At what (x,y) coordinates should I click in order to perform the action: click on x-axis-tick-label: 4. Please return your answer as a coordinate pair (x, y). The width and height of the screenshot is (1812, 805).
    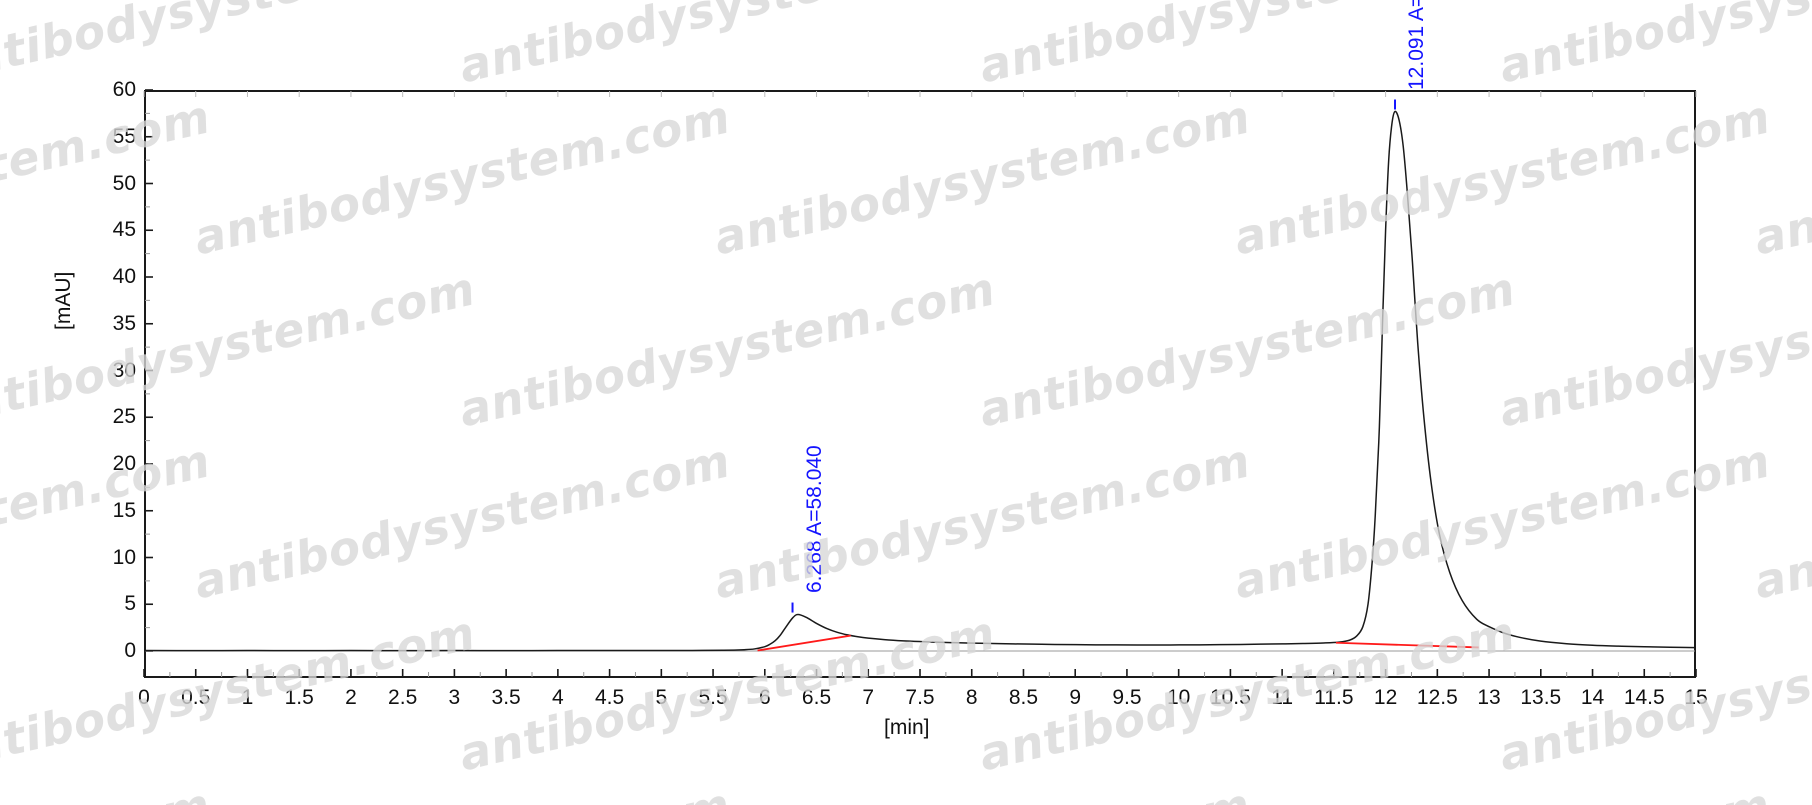
    Looking at the image, I should click on (558, 697).